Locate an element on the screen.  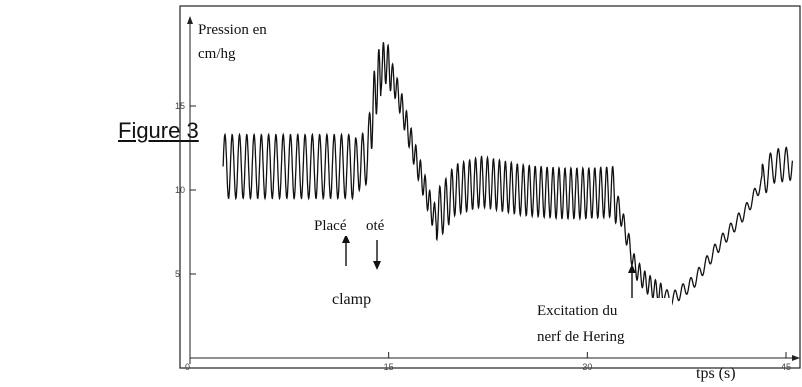
ote-label: oté is located at coordinates (375, 226).